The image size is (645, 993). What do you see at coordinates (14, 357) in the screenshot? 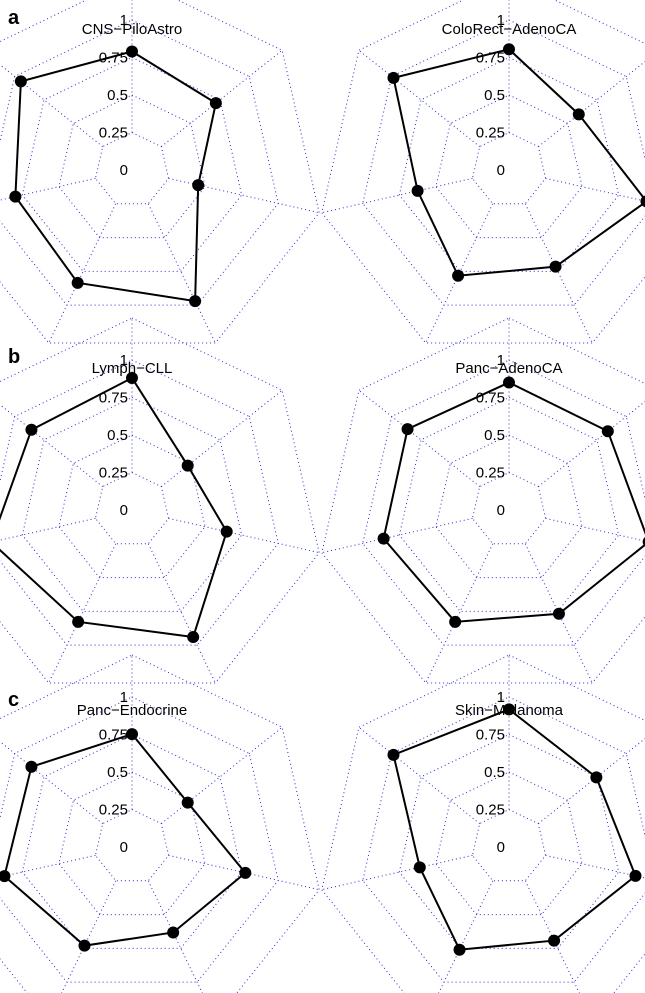
I see `panel-letter-b: b` at bounding box center [14, 357].